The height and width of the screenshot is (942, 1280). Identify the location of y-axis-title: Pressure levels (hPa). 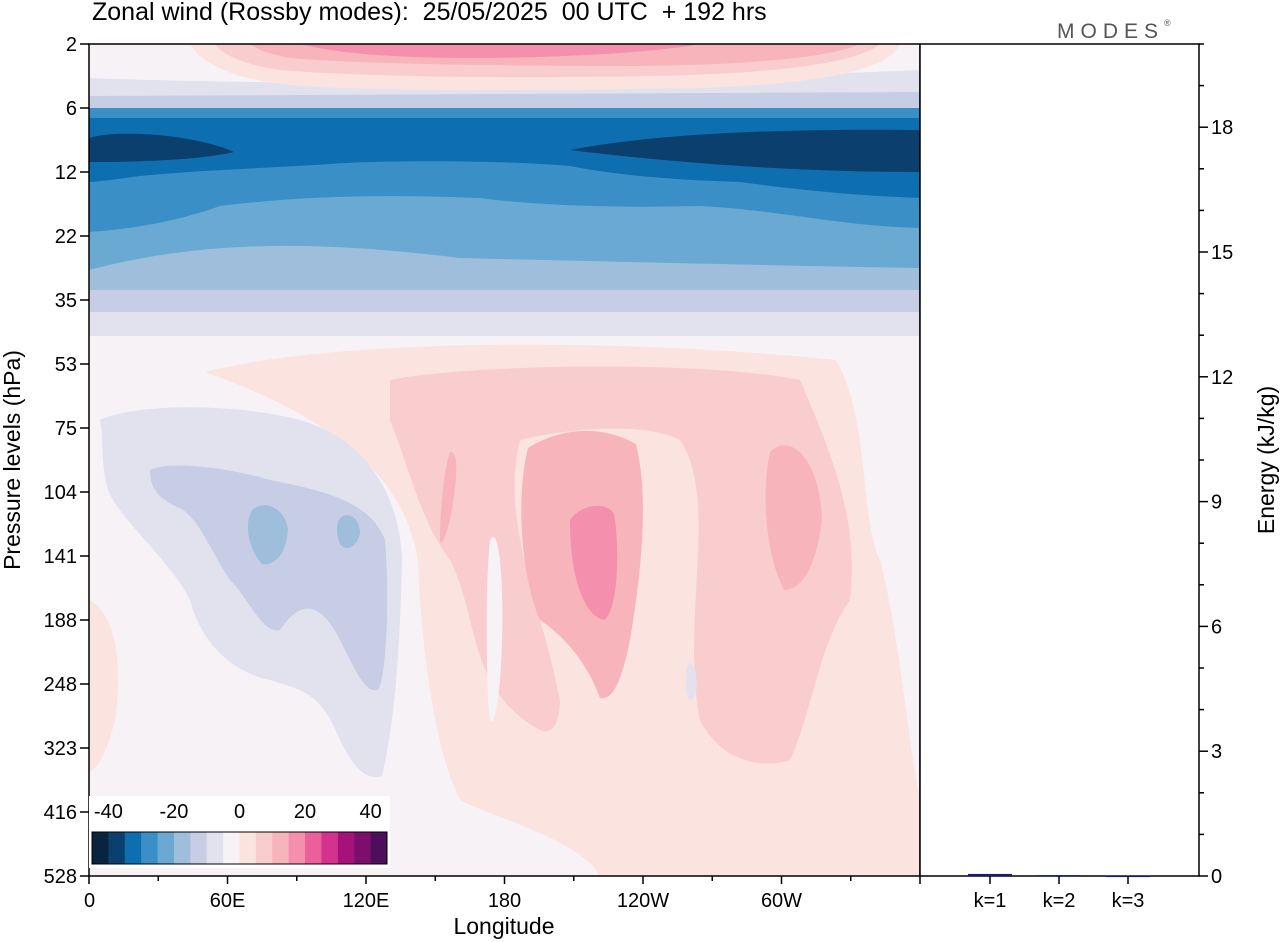
(12, 460).